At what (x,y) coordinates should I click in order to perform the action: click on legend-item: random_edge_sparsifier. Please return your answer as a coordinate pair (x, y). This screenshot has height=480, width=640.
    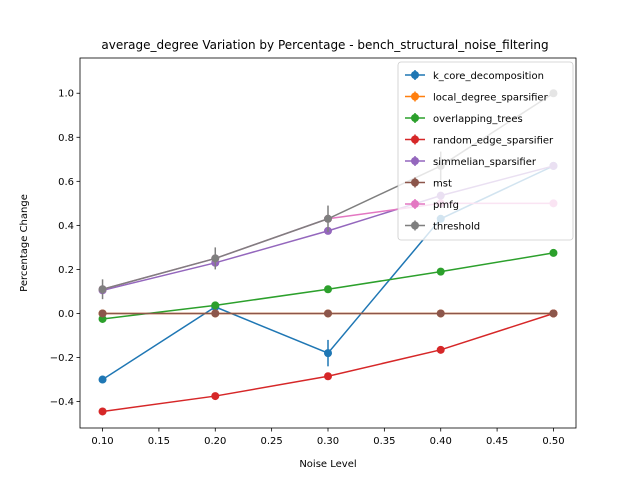
    Looking at the image, I should click on (479, 140).